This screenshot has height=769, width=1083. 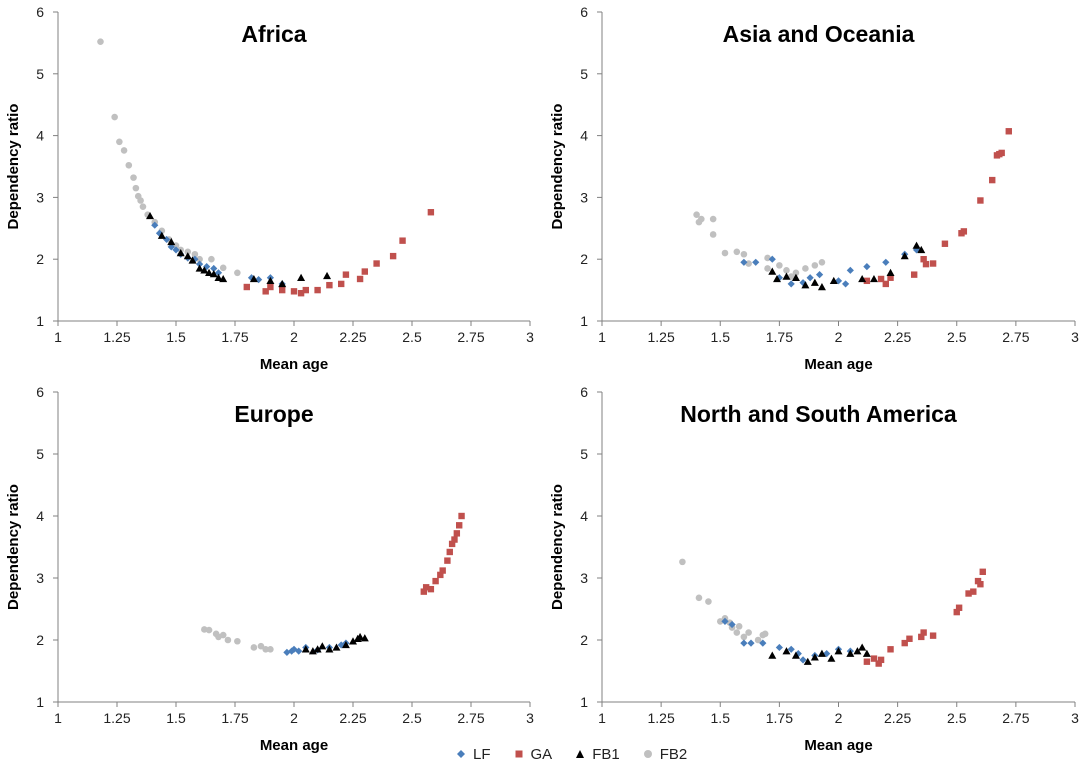 What do you see at coordinates (519, 754) in the screenshot?
I see `legend-marker` at bounding box center [519, 754].